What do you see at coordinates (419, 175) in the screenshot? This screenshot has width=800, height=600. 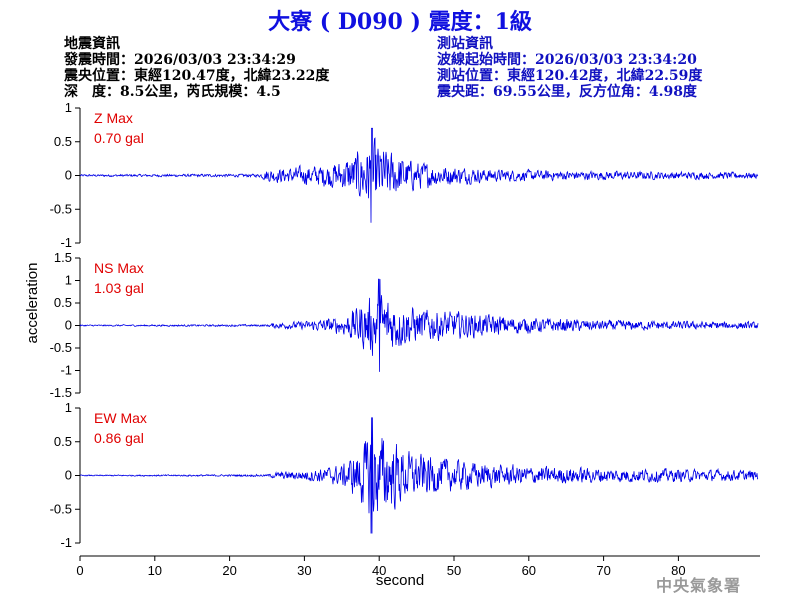 I see `waveform-z` at bounding box center [419, 175].